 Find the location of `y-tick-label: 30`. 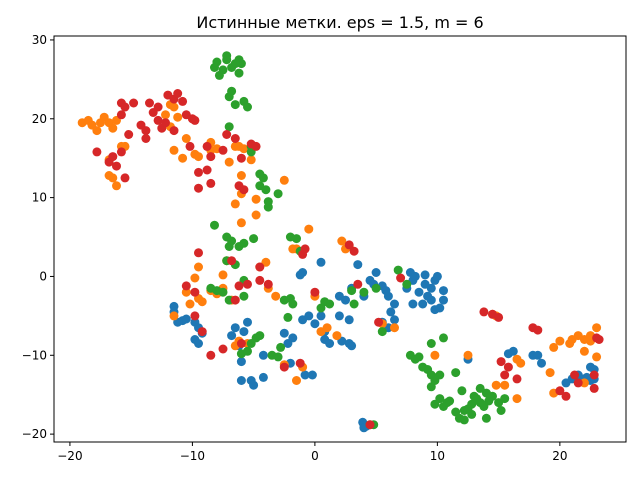

y-tick-label: 30 is located at coordinates (39, 40).